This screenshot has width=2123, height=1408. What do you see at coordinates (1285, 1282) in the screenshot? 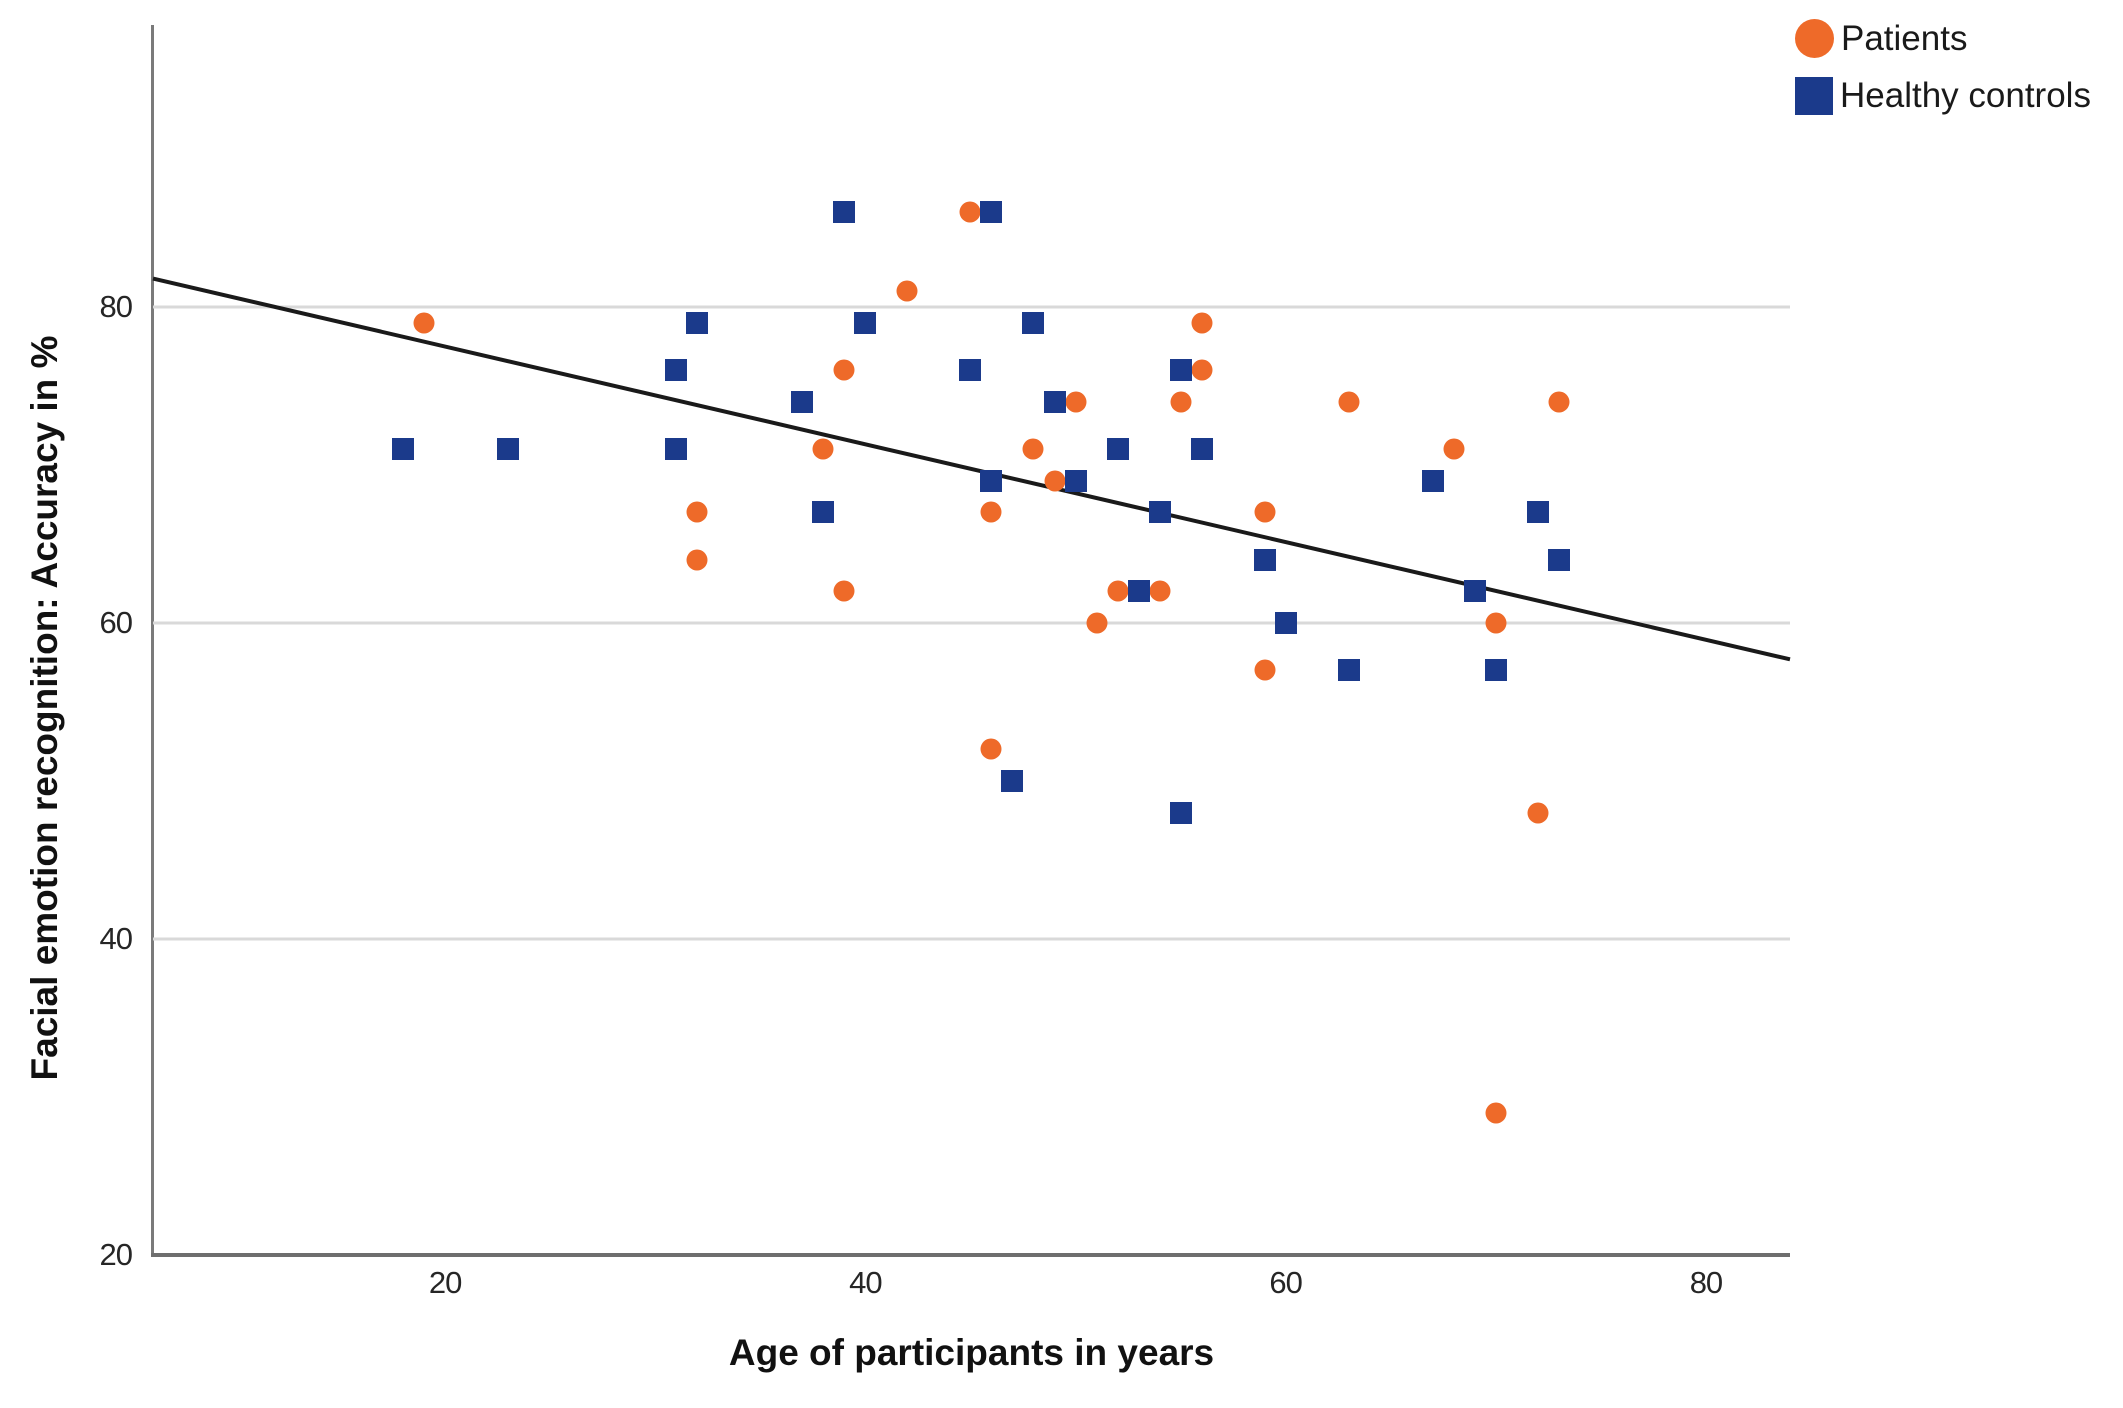
I see `x-tick-label-60: 60` at bounding box center [1285, 1282].